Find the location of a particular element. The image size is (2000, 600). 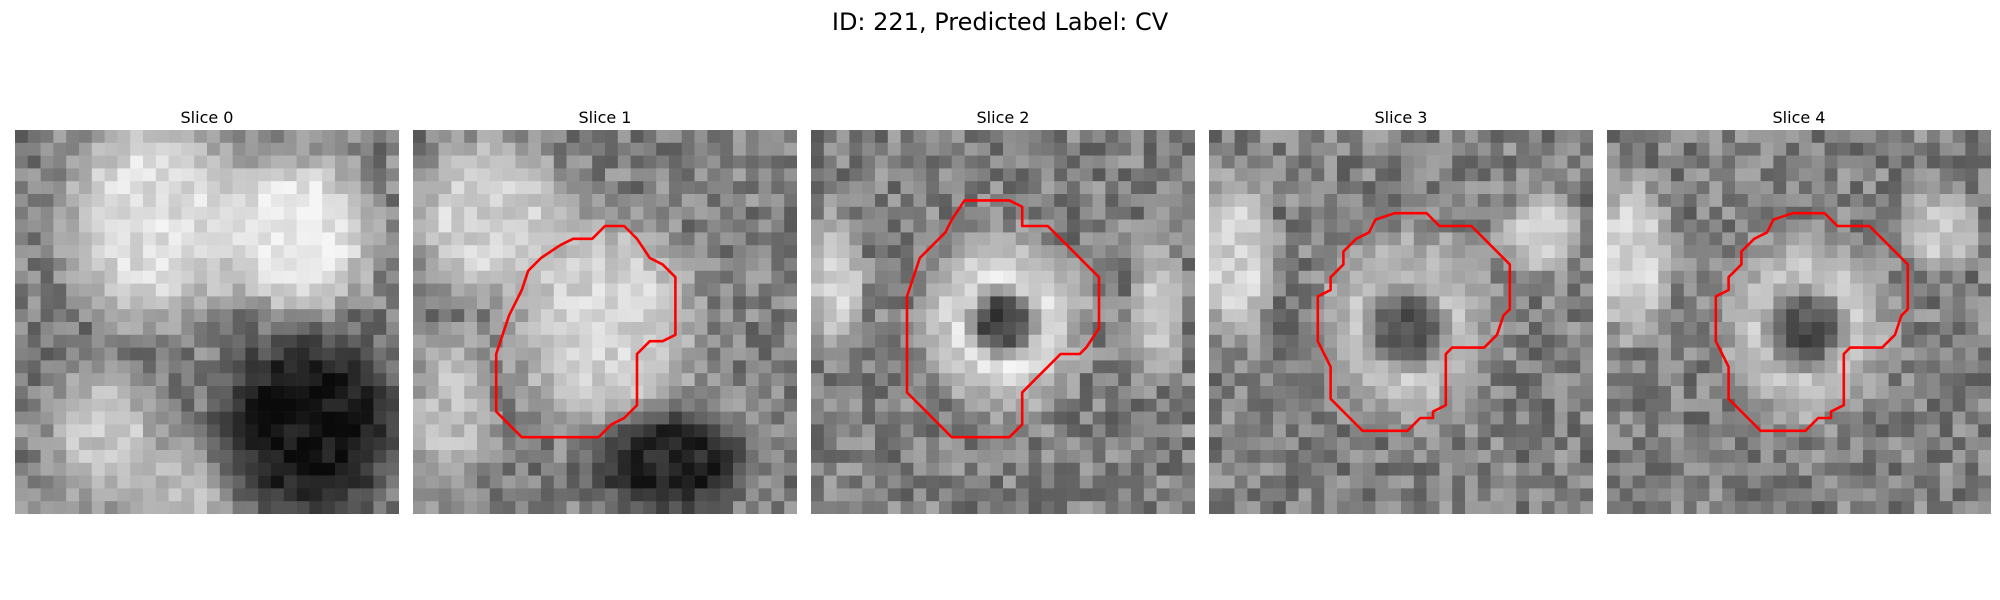

slice-panel-4: Slice 4 is located at coordinates (1799, 311).